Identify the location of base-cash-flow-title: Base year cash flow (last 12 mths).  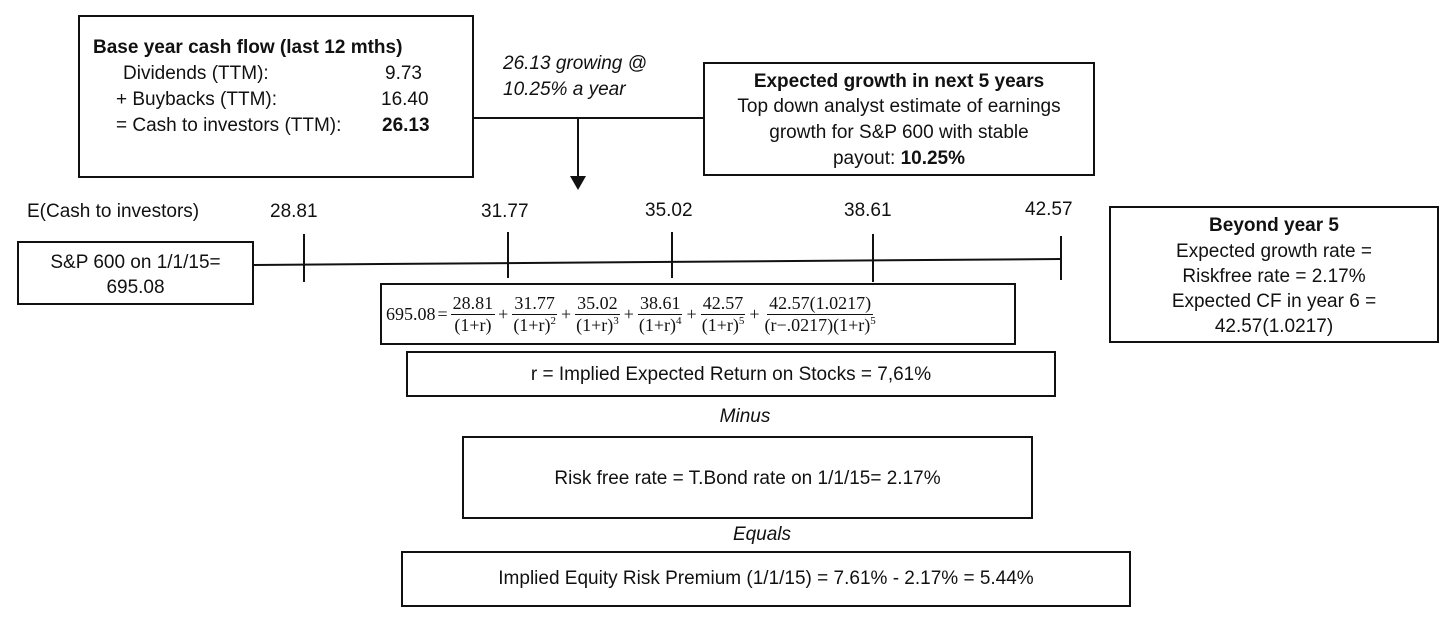
(248, 47).